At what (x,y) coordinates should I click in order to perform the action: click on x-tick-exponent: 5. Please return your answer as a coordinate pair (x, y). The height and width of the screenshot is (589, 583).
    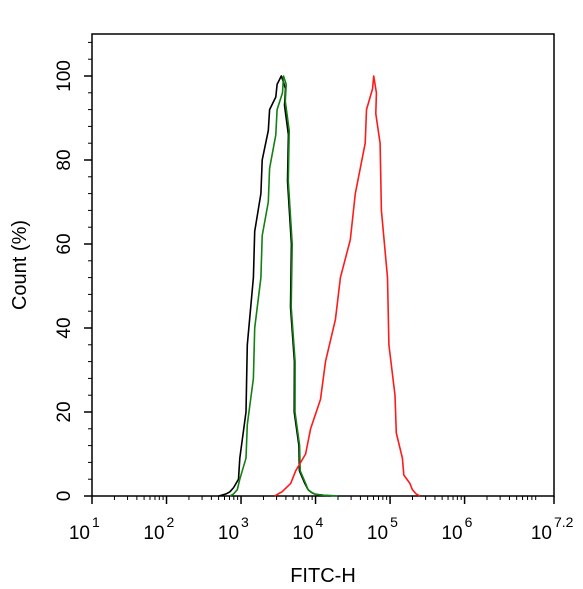
    Looking at the image, I should click on (394, 522).